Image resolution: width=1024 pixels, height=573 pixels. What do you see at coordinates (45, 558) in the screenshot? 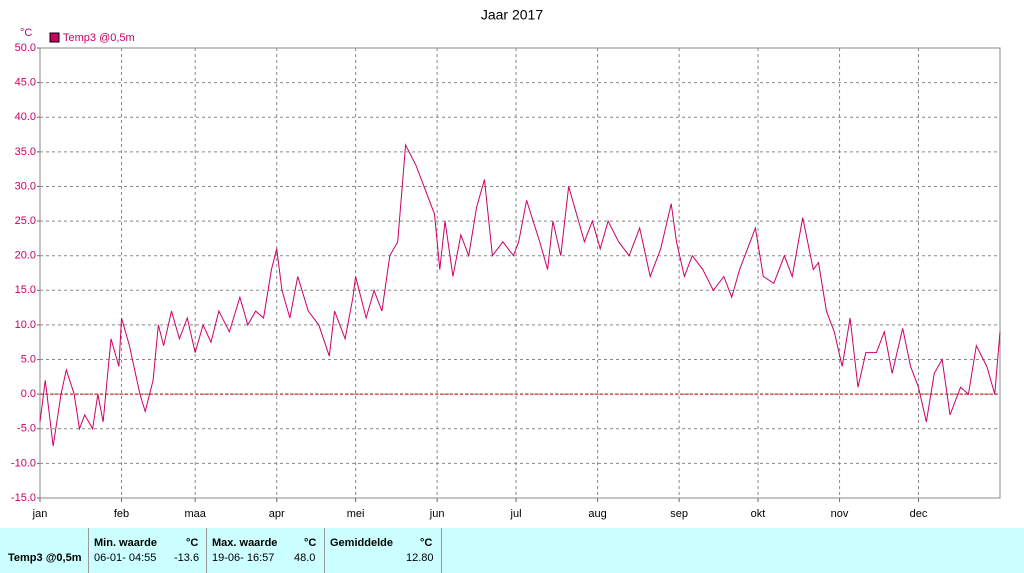
I see `stats-series: Temp3 @0,5m` at bounding box center [45, 558].